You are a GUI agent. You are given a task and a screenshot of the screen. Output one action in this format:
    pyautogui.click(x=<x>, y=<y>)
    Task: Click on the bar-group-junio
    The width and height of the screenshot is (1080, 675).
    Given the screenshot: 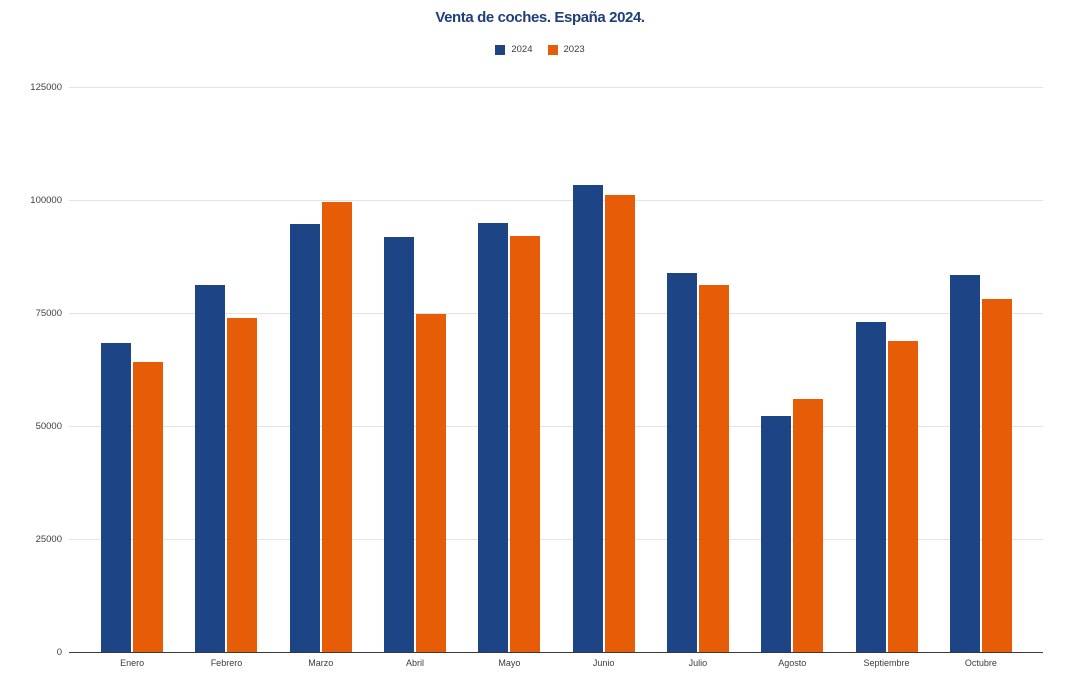 What is the action you would take?
    pyautogui.click(x=603, y=369)
    